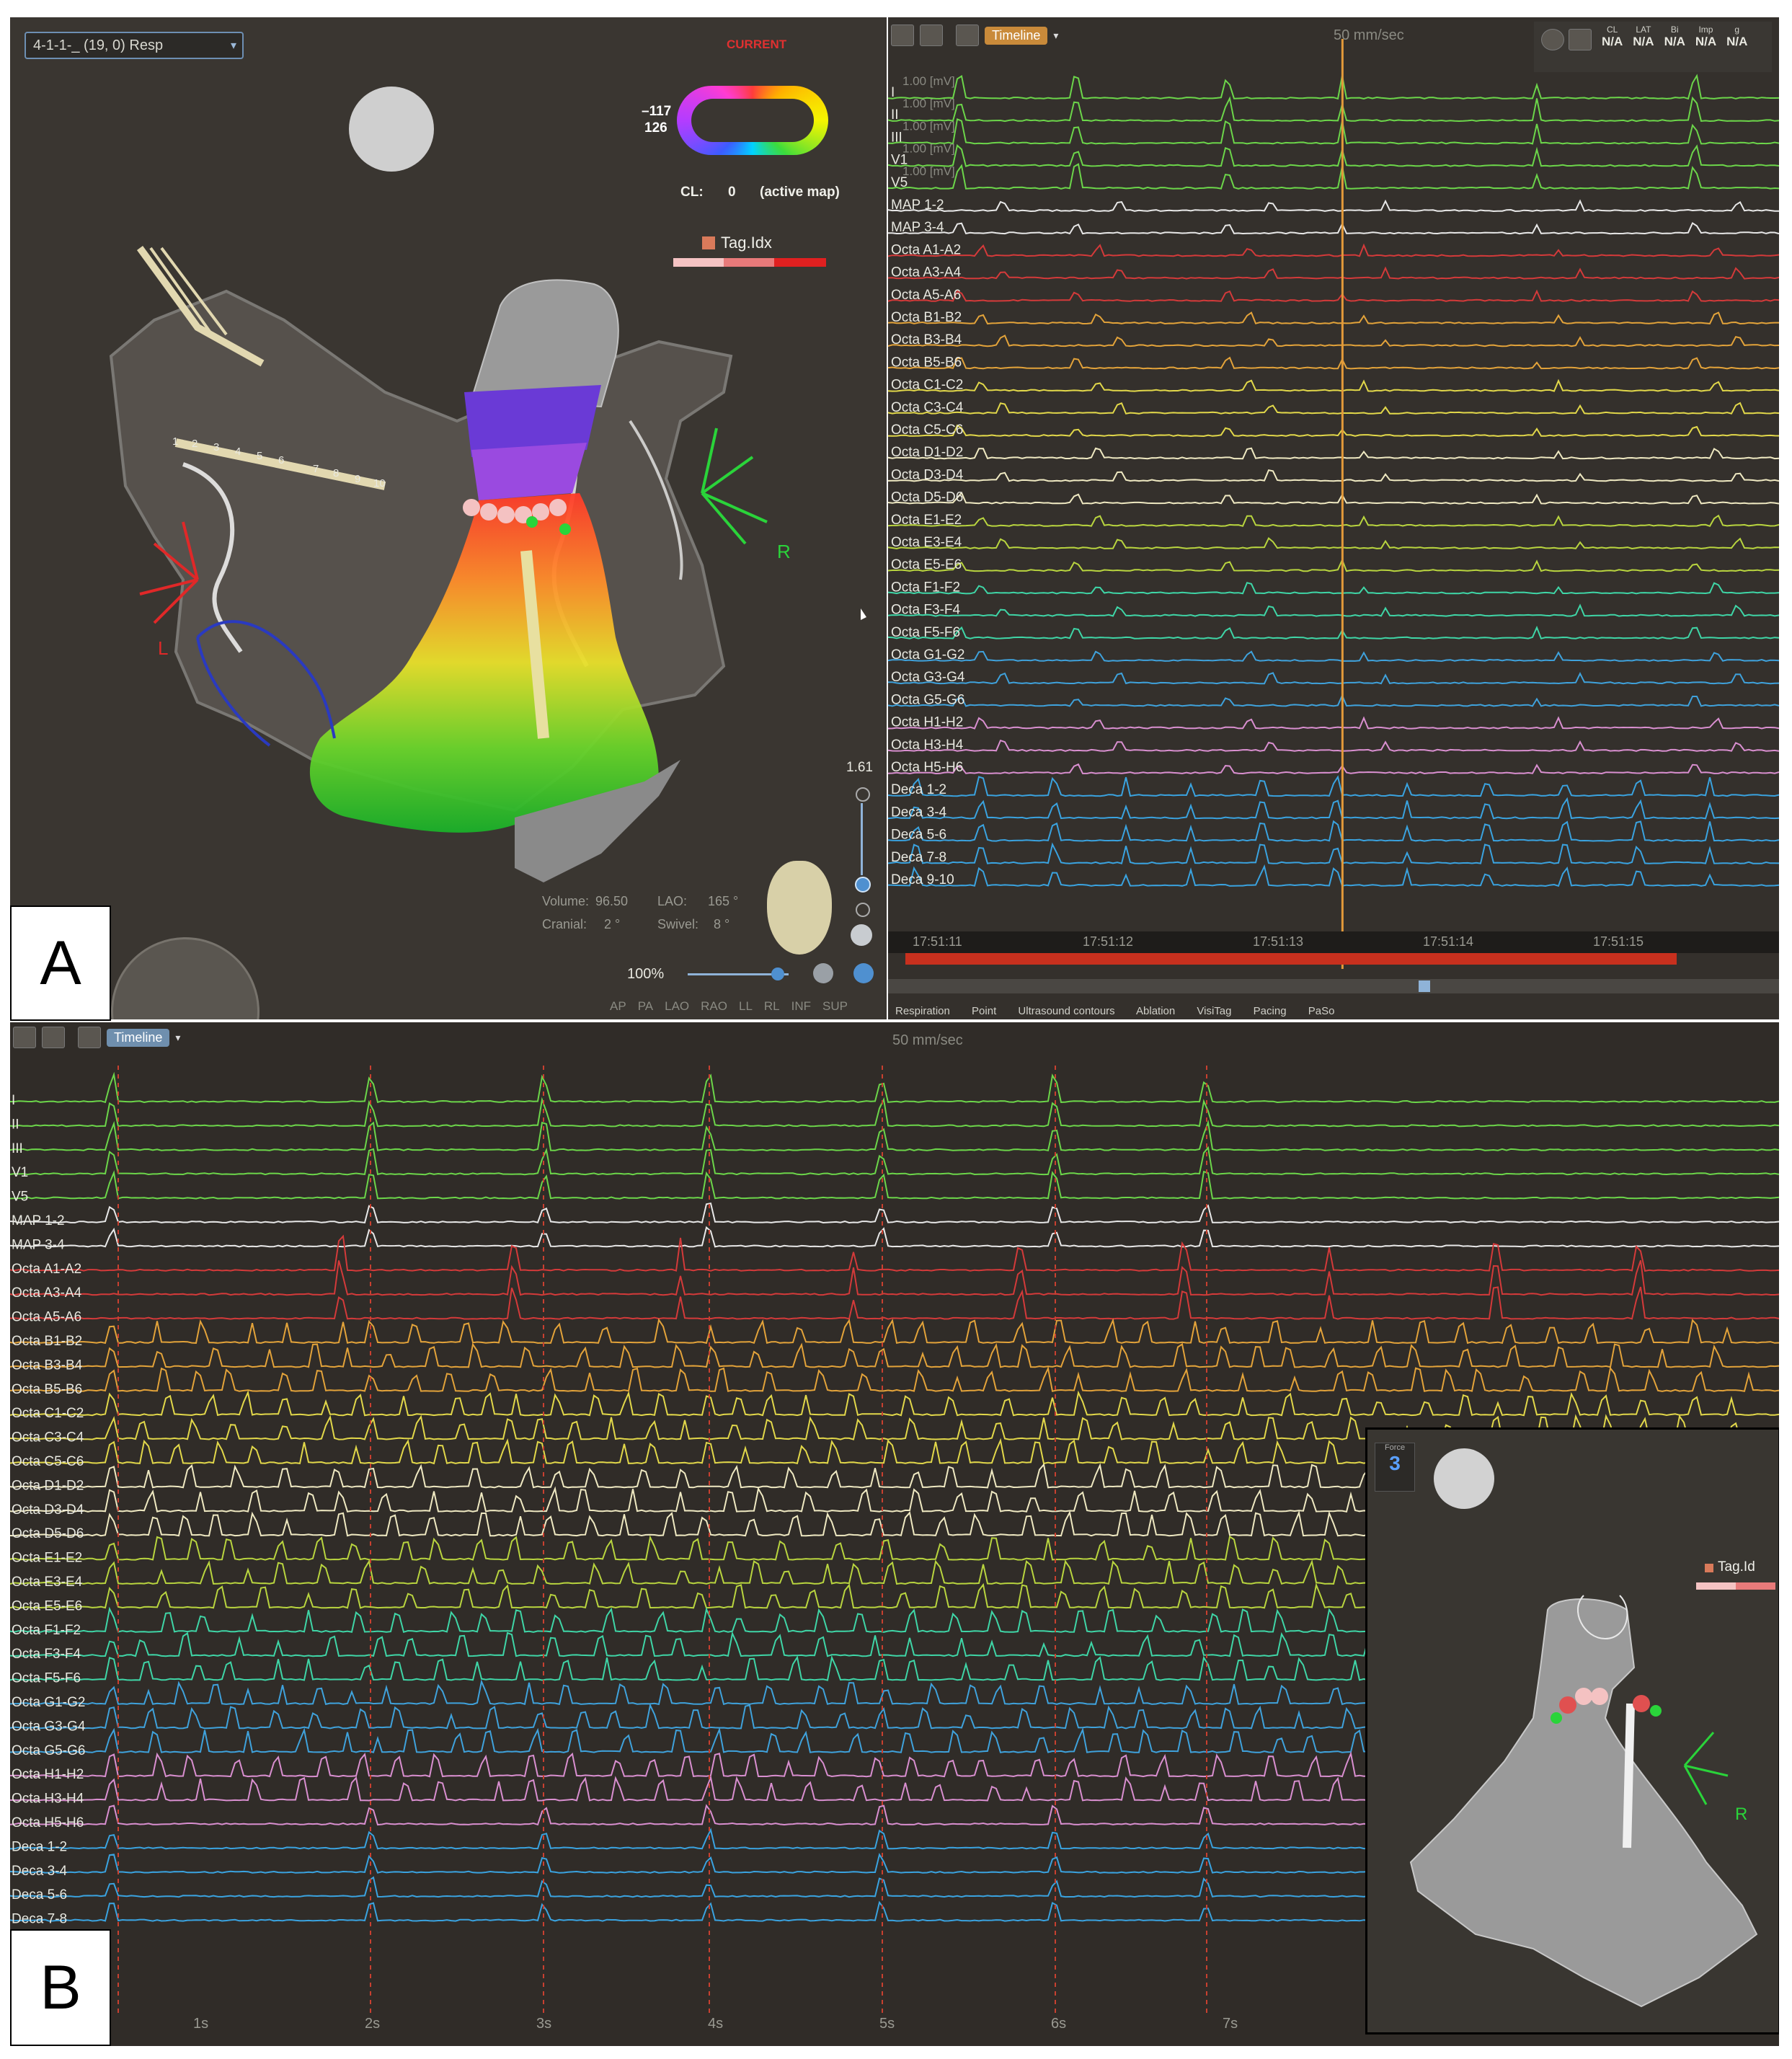  I want to click on channel-label-top: Octa G1-G2, so click(927, 655).